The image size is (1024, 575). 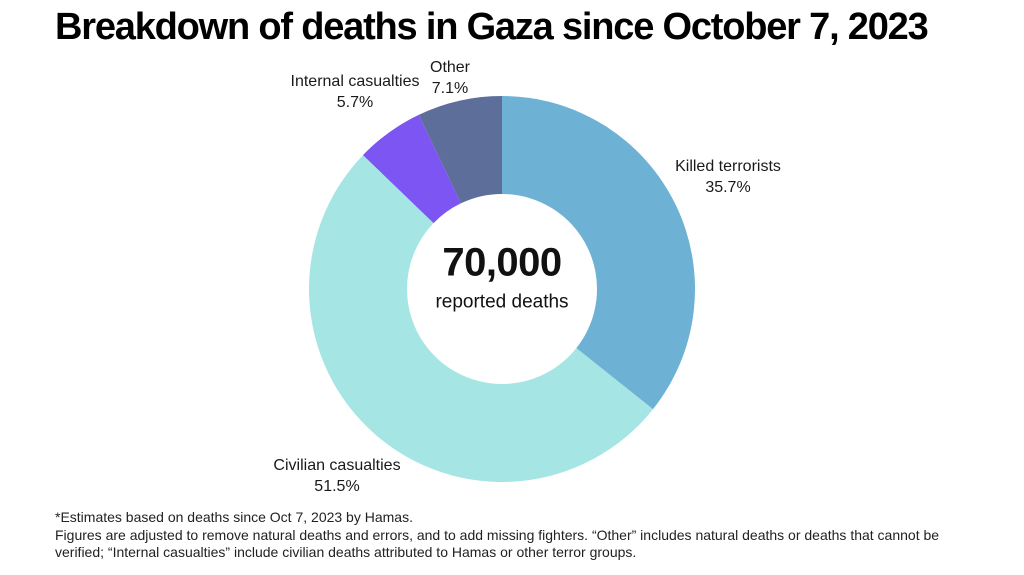 I want to click on slice-label-civilian-casualties: Civilian casualties 51.5%, so click(x=336, y=476).